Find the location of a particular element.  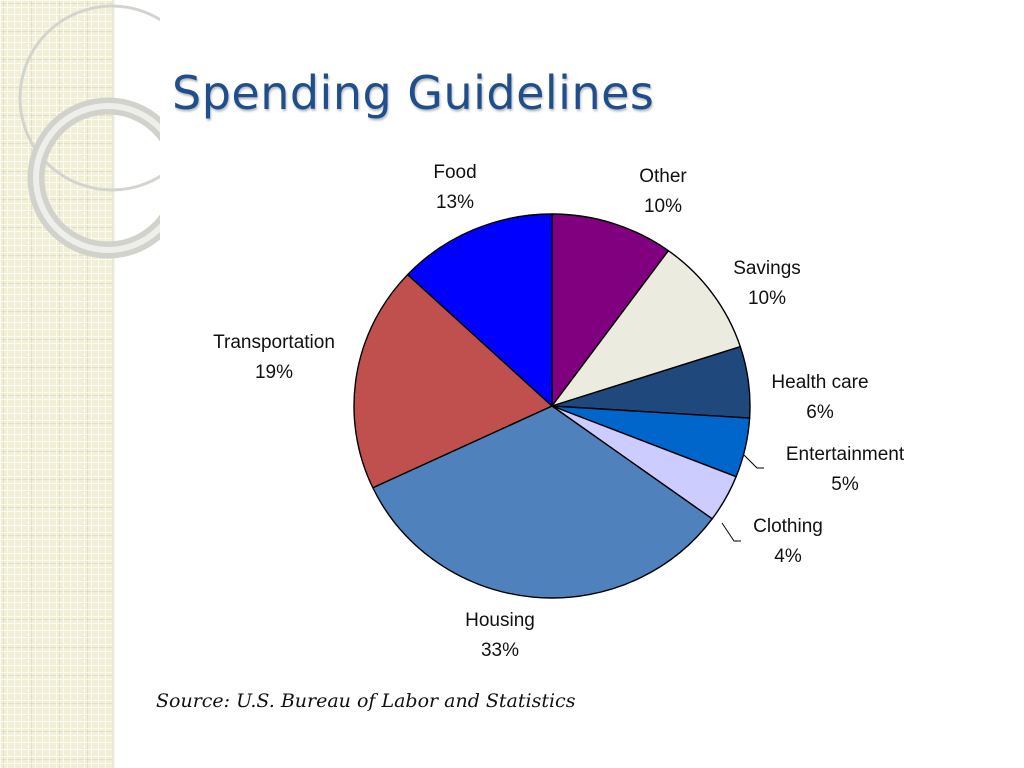

pie-label-other: Other 10% is located at coordinates (663, 191).